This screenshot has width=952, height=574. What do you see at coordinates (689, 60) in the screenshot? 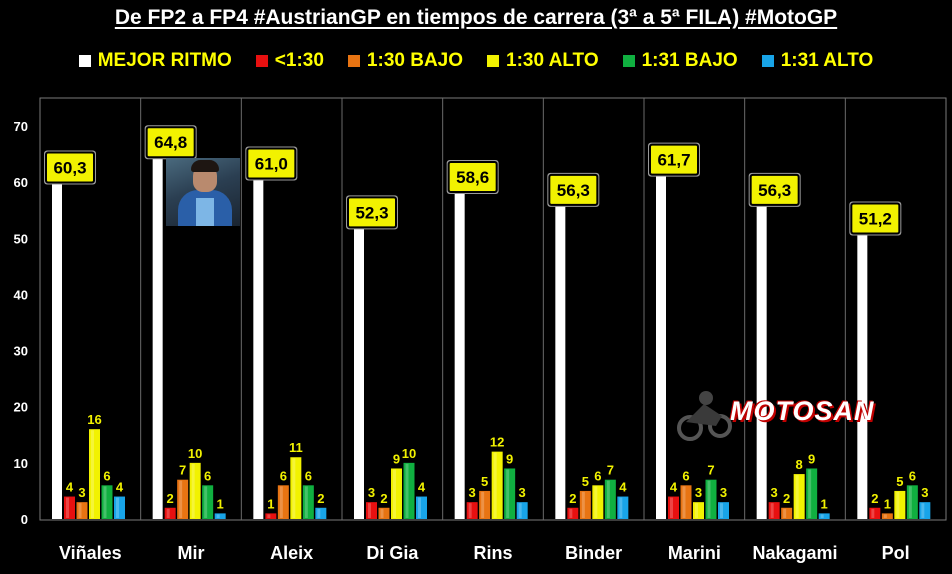
I see `legend-label: 1:31 BAJO` at bounding box center [689, 60].